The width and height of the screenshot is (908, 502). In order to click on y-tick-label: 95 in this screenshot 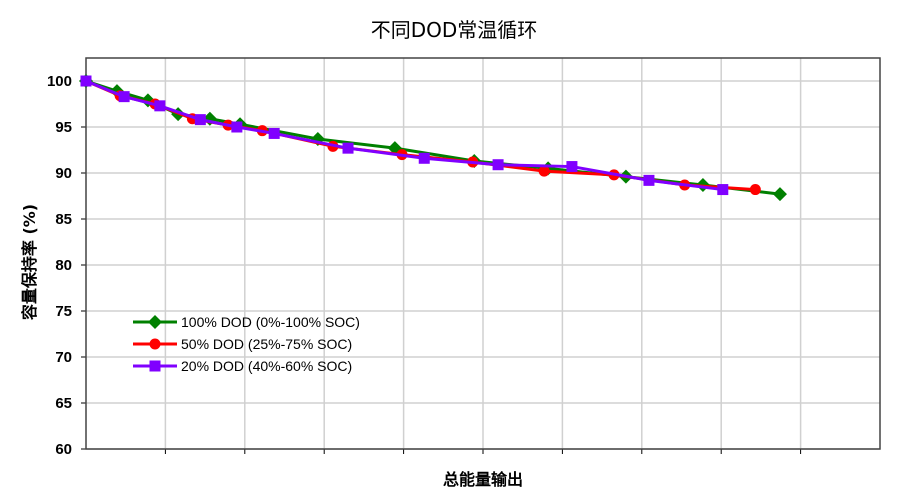, I will do `click(63, 127)`.